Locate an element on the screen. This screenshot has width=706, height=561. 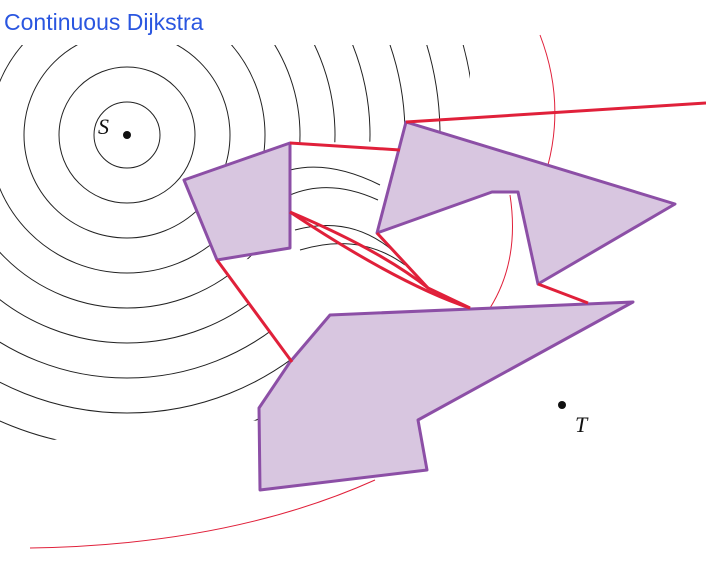
title: Continuous Dijkstra is located at coordinates (104, 22).